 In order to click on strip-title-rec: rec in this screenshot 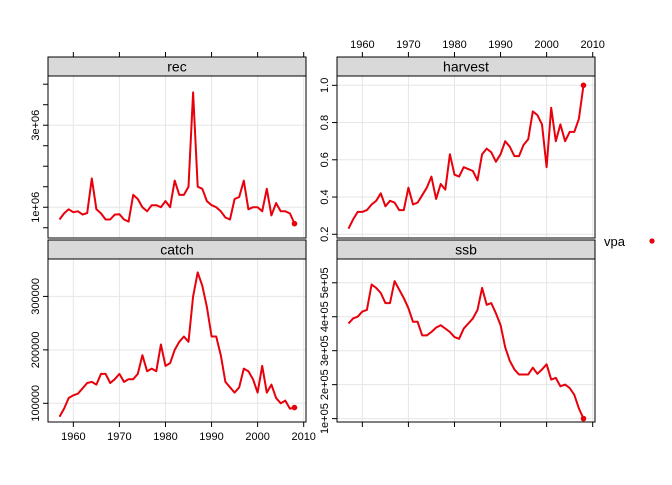, I will do `click(176, 67)`.